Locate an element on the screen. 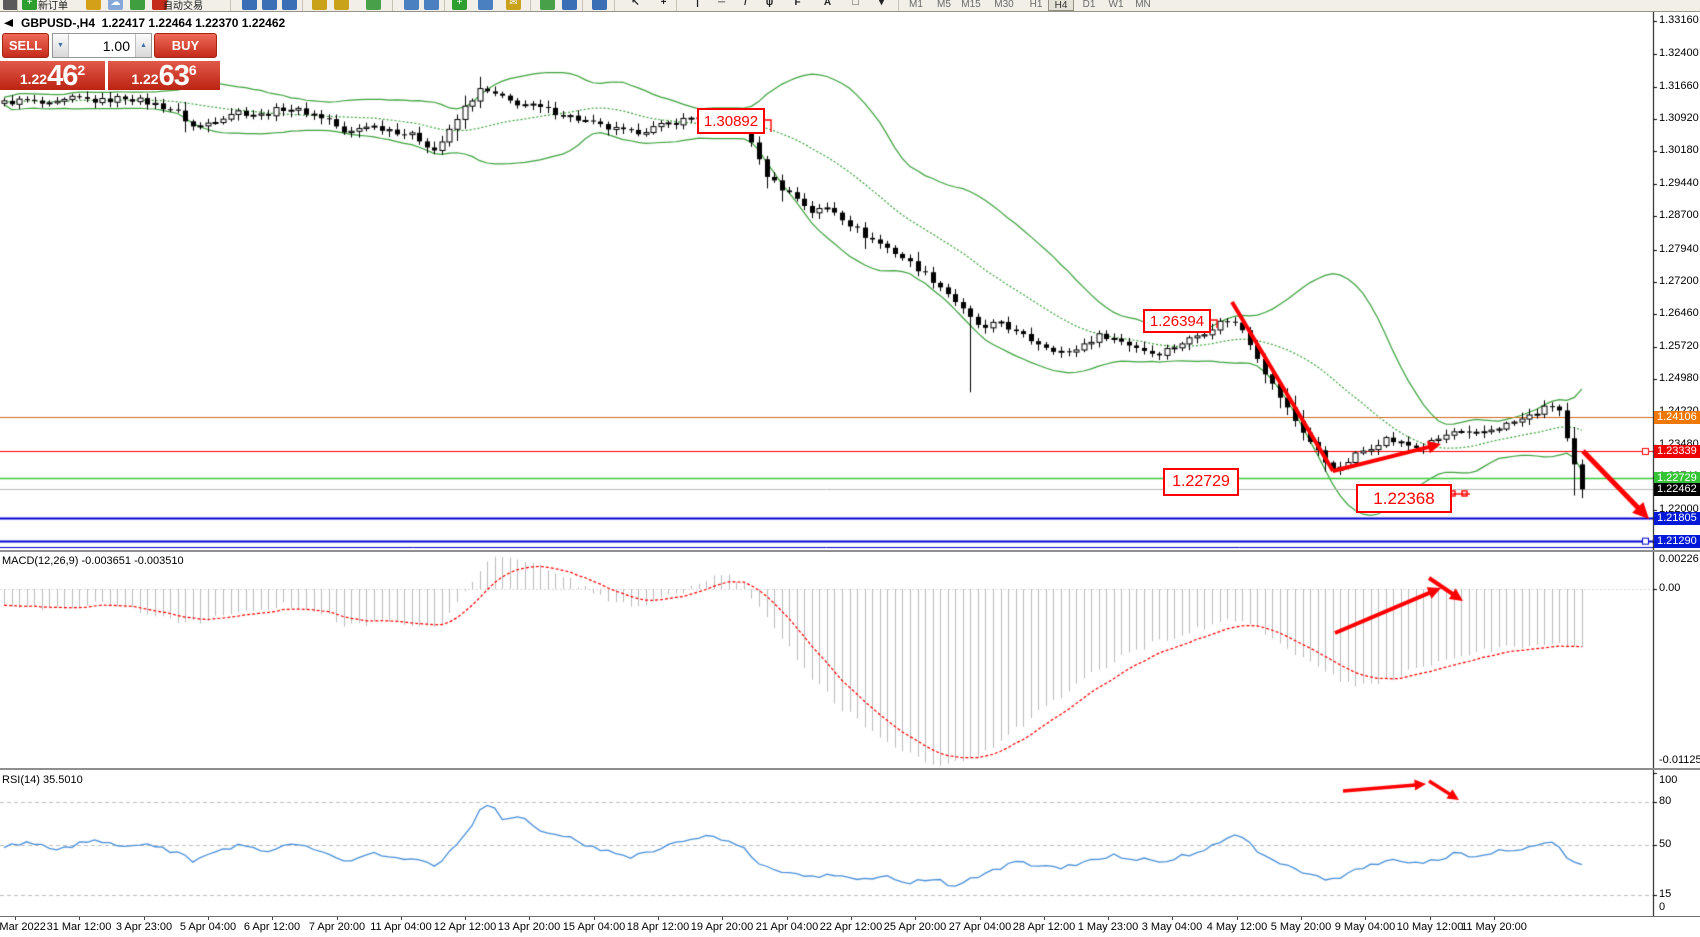  price-annotation-label: 1.26394 is located at coordinates (1177, 321).